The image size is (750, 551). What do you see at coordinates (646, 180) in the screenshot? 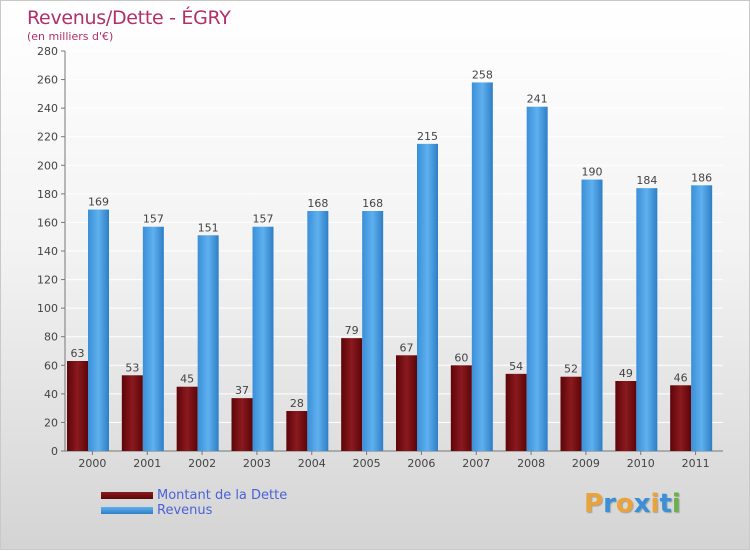
I see `data-label-revenus: 184` at bounding box center [646, 180].